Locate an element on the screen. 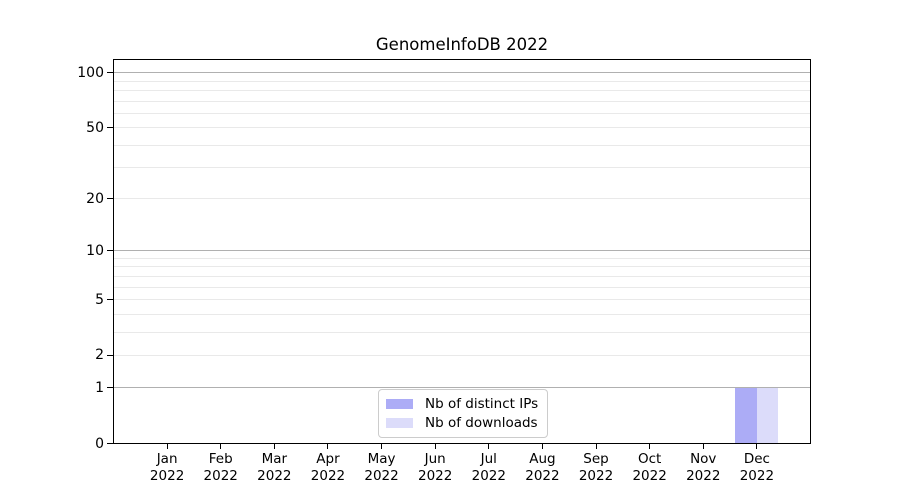  x-tick-label: Sep 2022 is located at coordinates (596, 467).